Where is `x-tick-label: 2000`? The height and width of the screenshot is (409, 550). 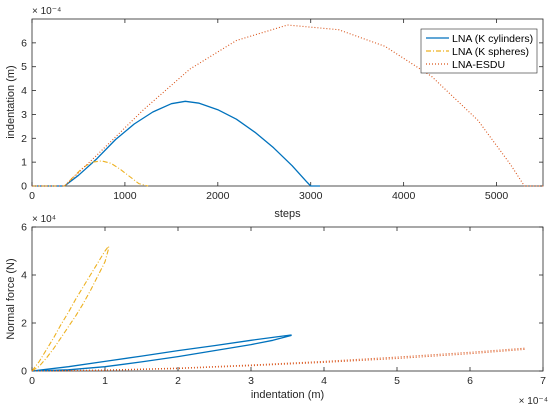 x-tick-label: 2000 is located at coordinates (218, 196).